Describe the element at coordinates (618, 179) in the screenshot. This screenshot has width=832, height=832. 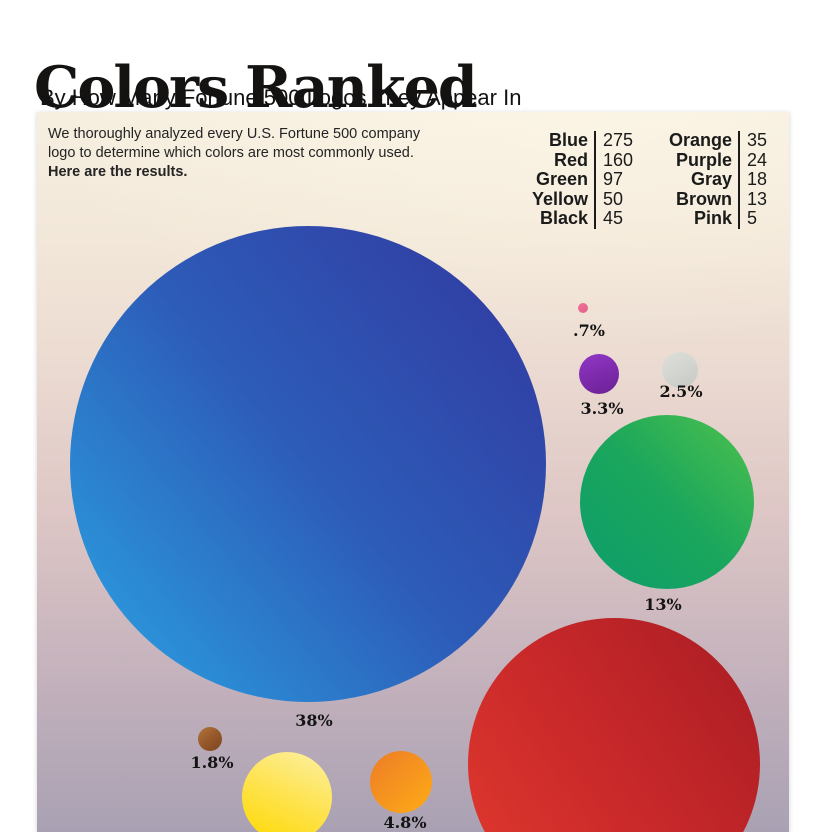
I see `legend-value: 97` at that location.